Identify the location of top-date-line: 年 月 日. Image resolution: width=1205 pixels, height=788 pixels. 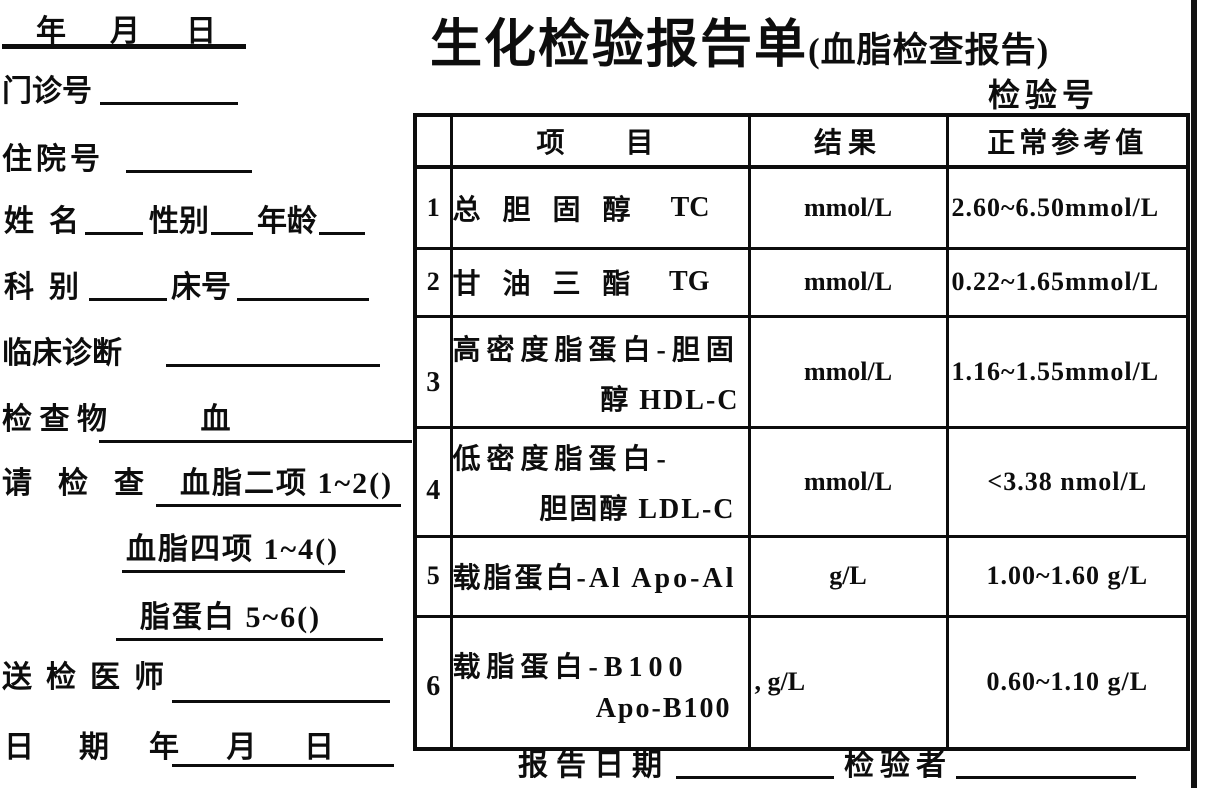
(206, 28).